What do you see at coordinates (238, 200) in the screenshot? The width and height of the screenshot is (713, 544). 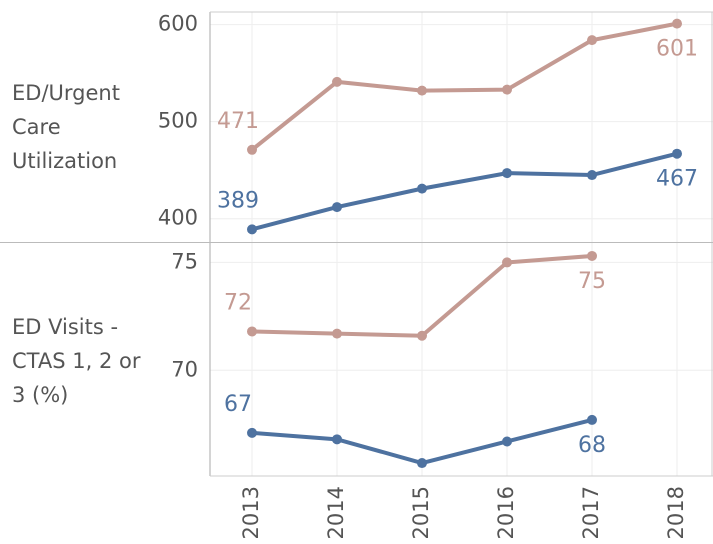 I see `value-label: 389` at bounding box center [238, 200].